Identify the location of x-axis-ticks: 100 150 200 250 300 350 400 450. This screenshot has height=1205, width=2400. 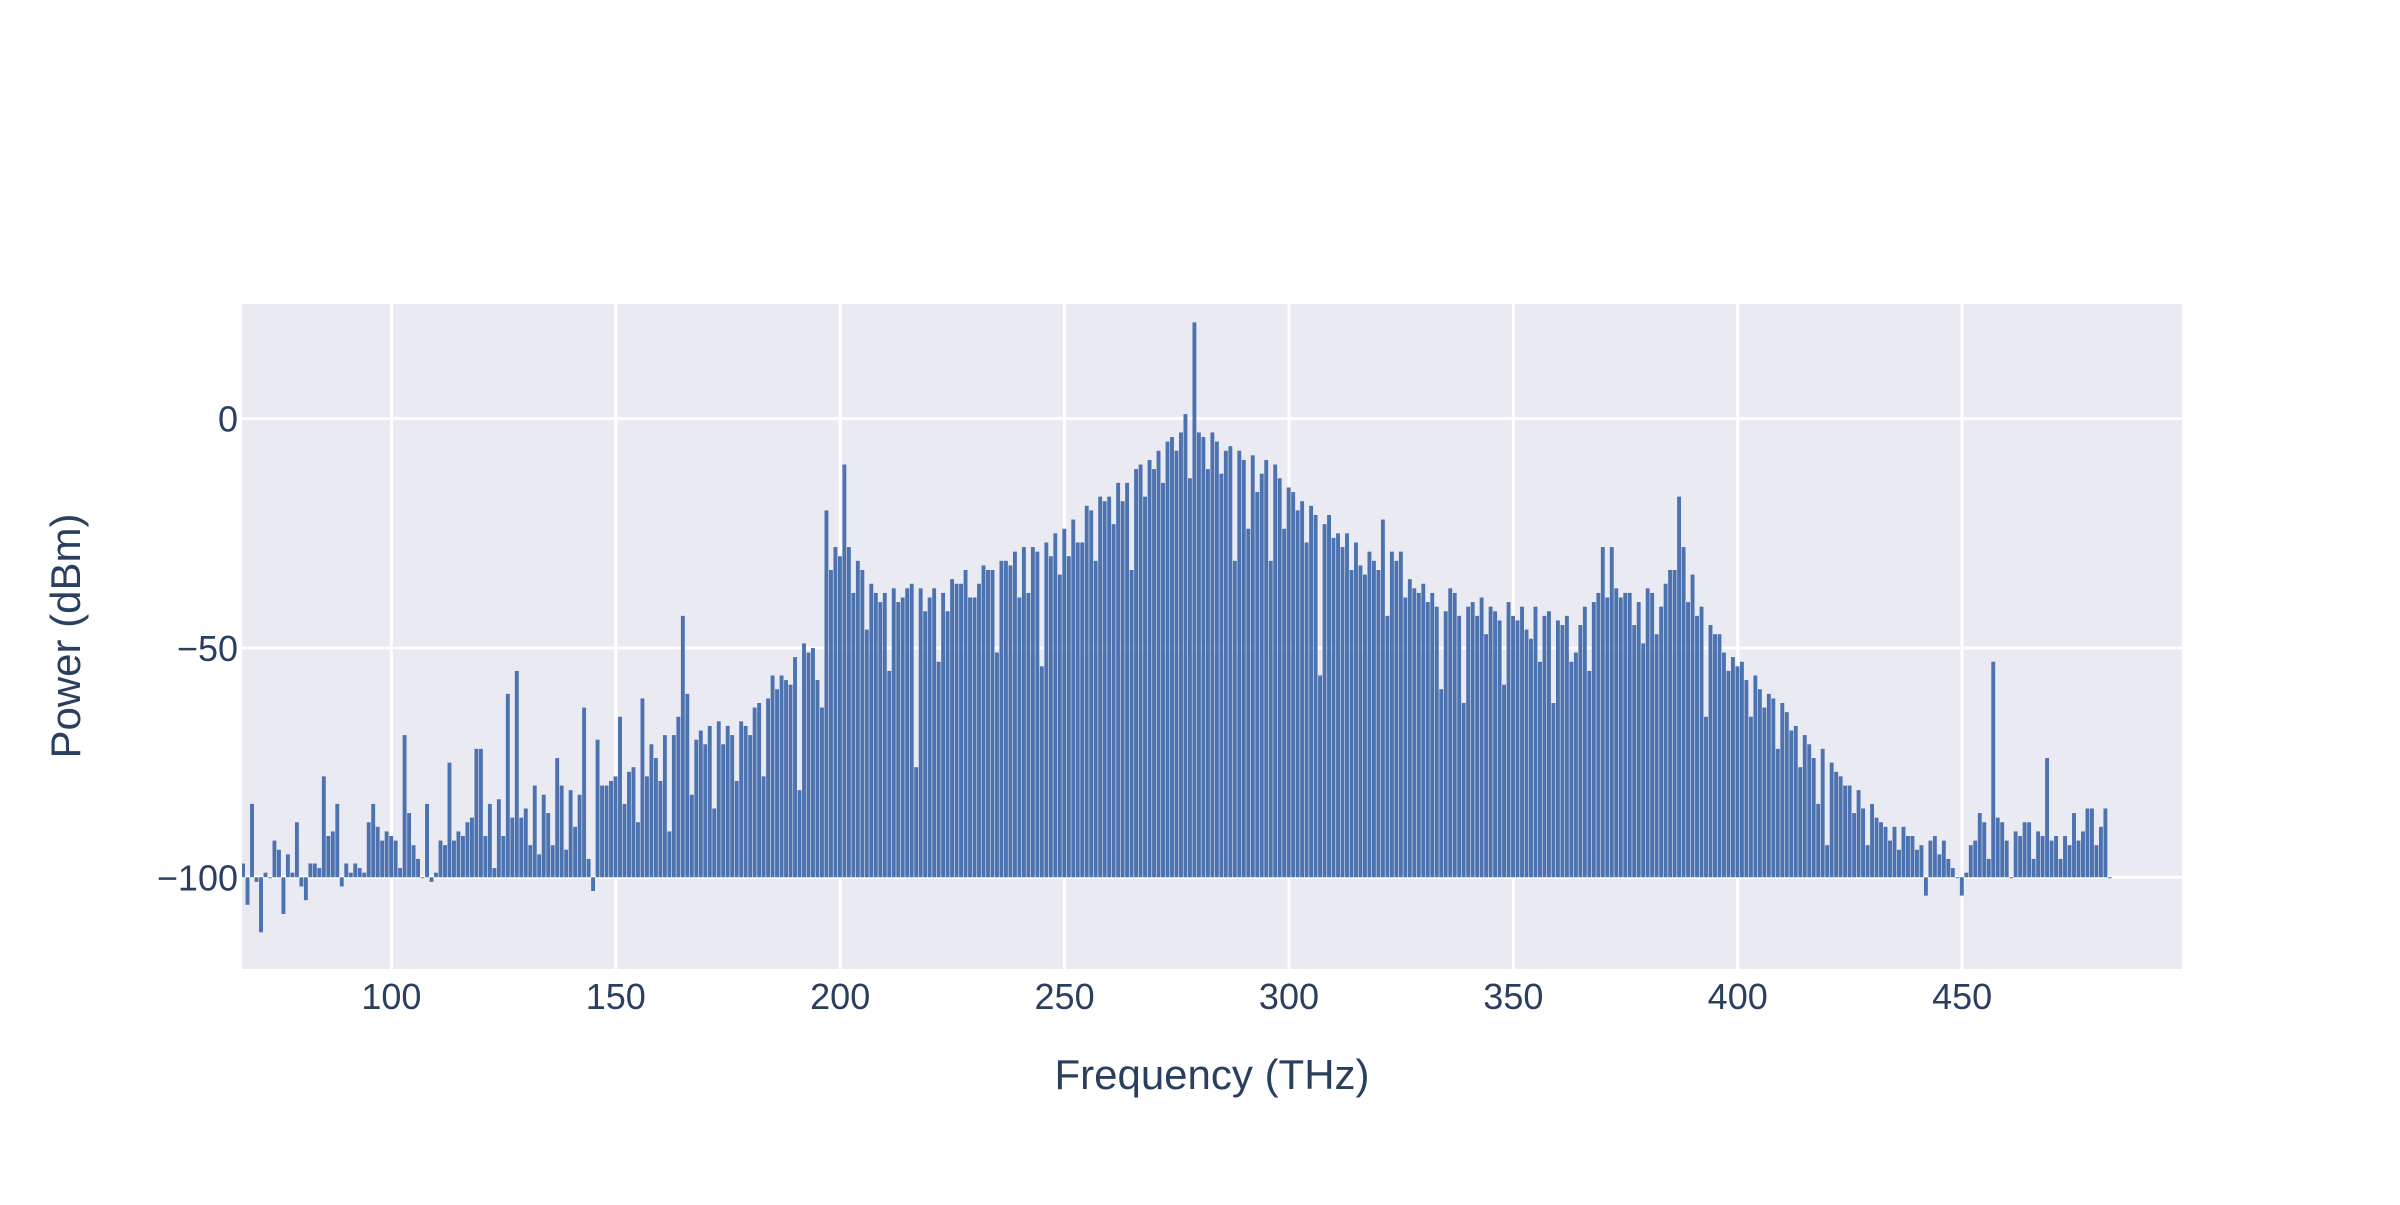
(1176, 996).